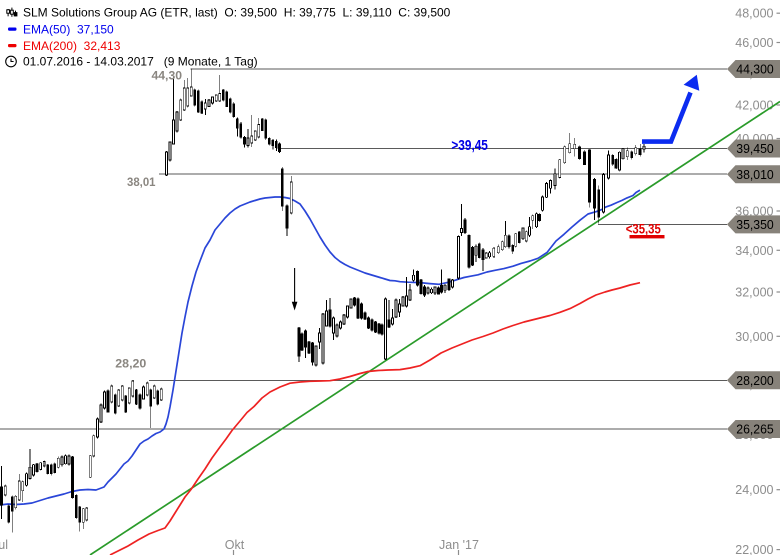 The width and height of the screenshot is (780, 560). I want to click on svg-text: 46,000, so click(754, 43).